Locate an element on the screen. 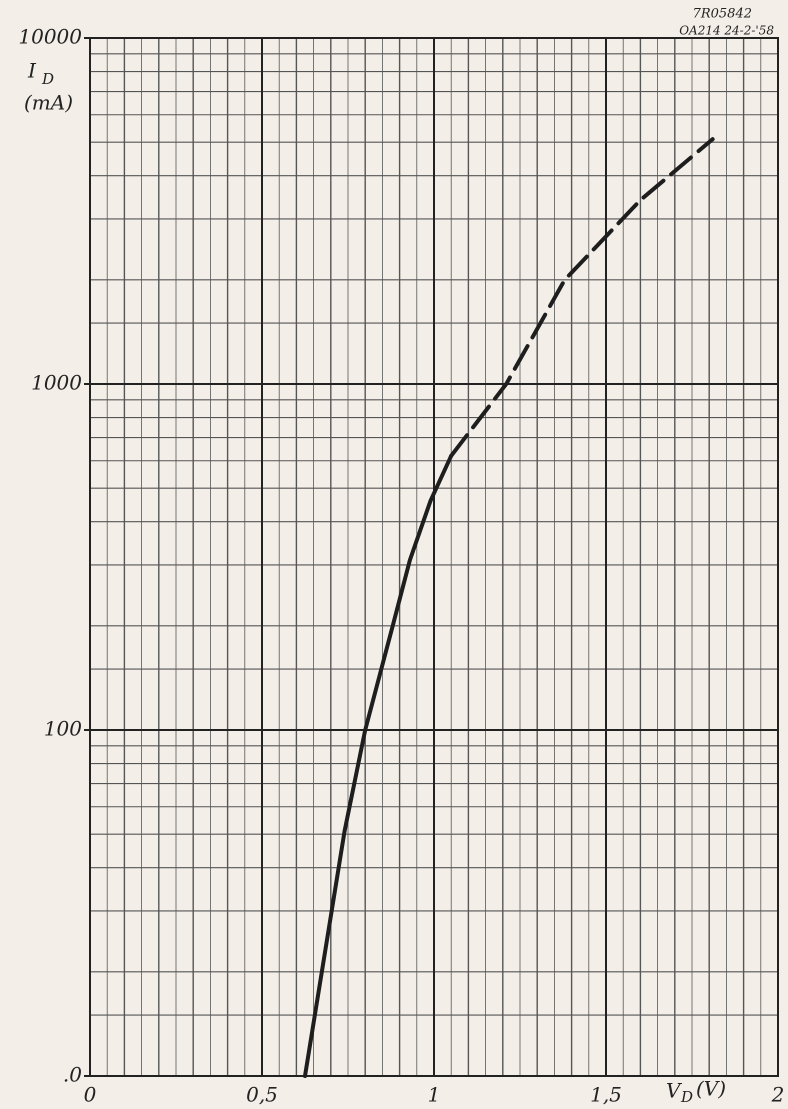 This screenshot has height=1109, width=788. x-tick-label: 1,5 is located at coordinates (606, 1095).